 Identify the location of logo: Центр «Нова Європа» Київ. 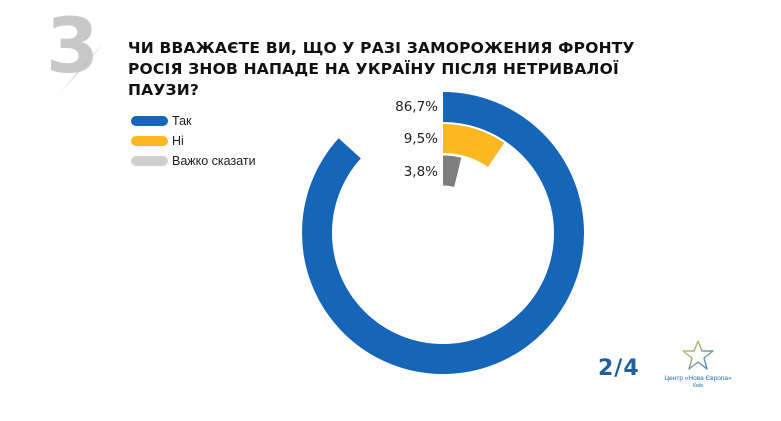
(698, 364).